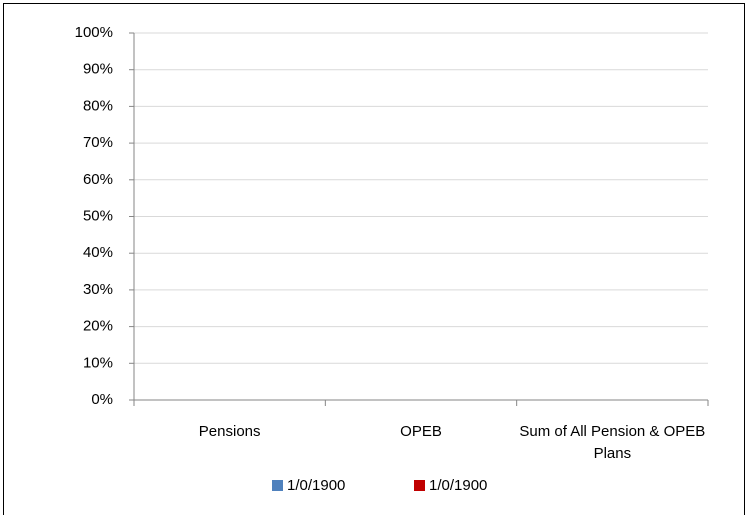 The image size is (748, 515). Describe the element at coordinates (98, 362) in the screenshot. I see `y-tick-label: 10%` at that location.